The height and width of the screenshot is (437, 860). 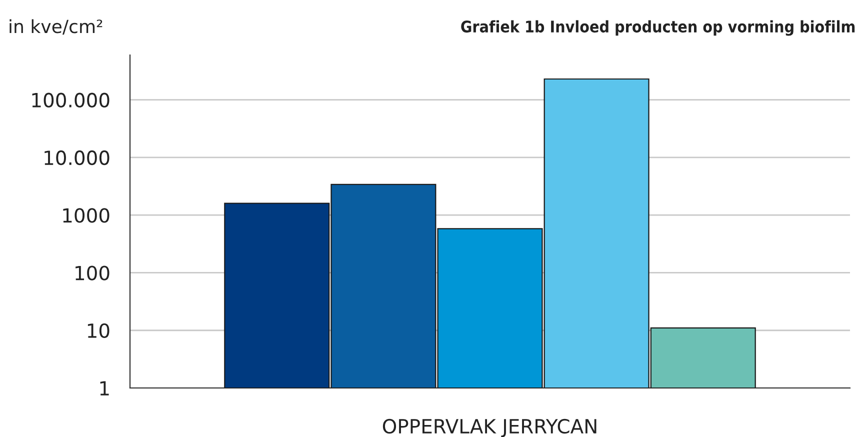 What do you see at coordinates (93, 273) in the screenshot?
I see `y-tick-label: 100` at bounding box center [93, 273].